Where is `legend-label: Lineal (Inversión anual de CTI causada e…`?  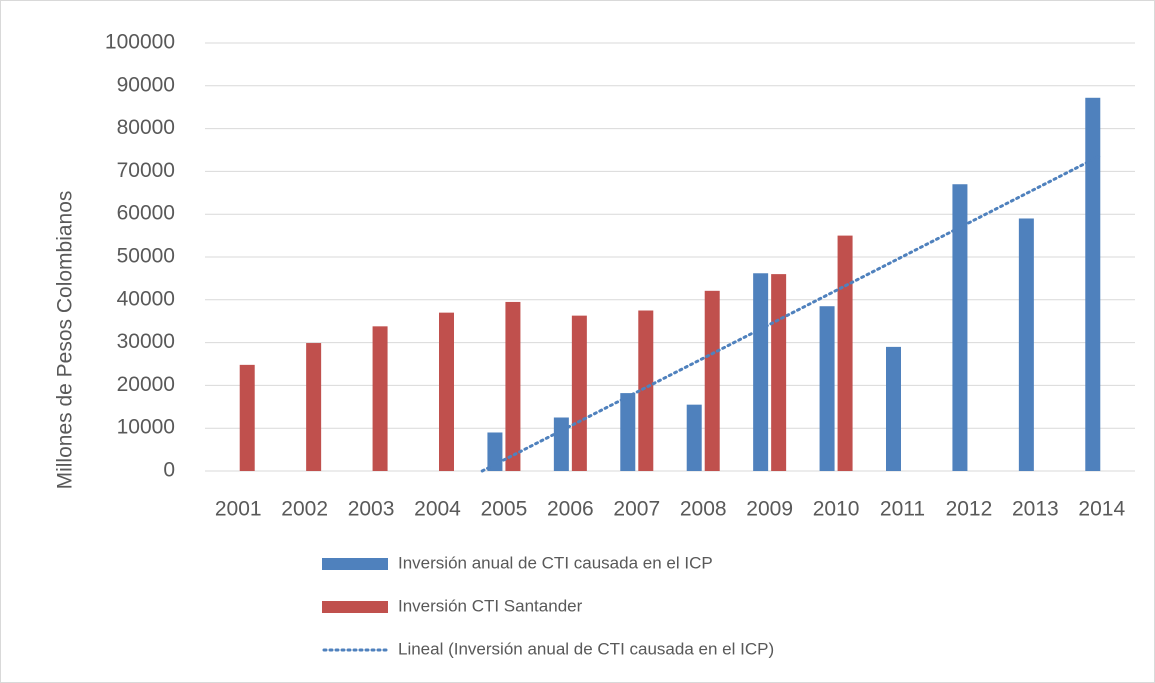
legend-label: Lineal (Inversión anual de CTI causada e… is located at coordinates (586, 648).